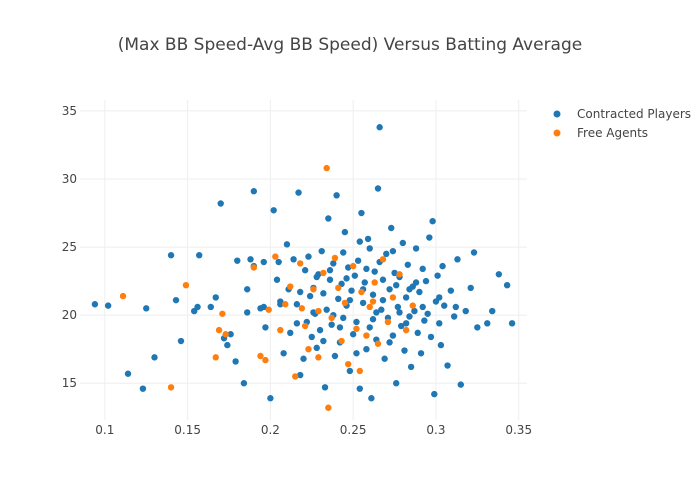  What do you see at coordinates (601, 133) in the screenshot?
I see `legend-item: Free Agents` at bounding box center [601, 133].